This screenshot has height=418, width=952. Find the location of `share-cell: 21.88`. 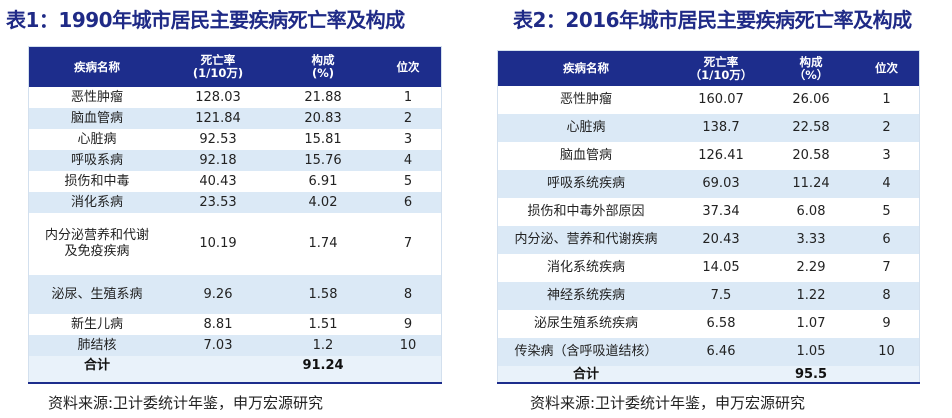

share-cell: 21.88 is located at coordinates (323, 97).